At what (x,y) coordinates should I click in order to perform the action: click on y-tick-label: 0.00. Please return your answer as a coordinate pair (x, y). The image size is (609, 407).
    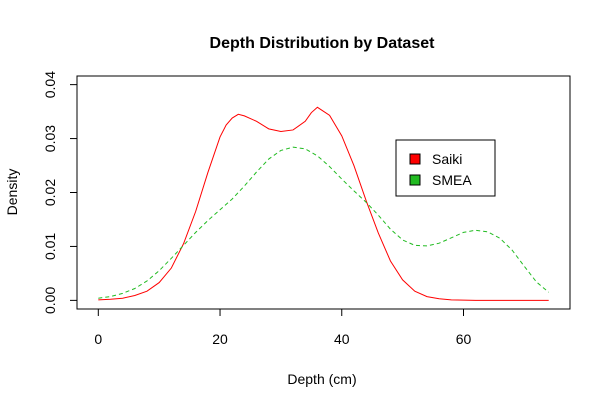
    Looking at the image, I should click on (50, 300).